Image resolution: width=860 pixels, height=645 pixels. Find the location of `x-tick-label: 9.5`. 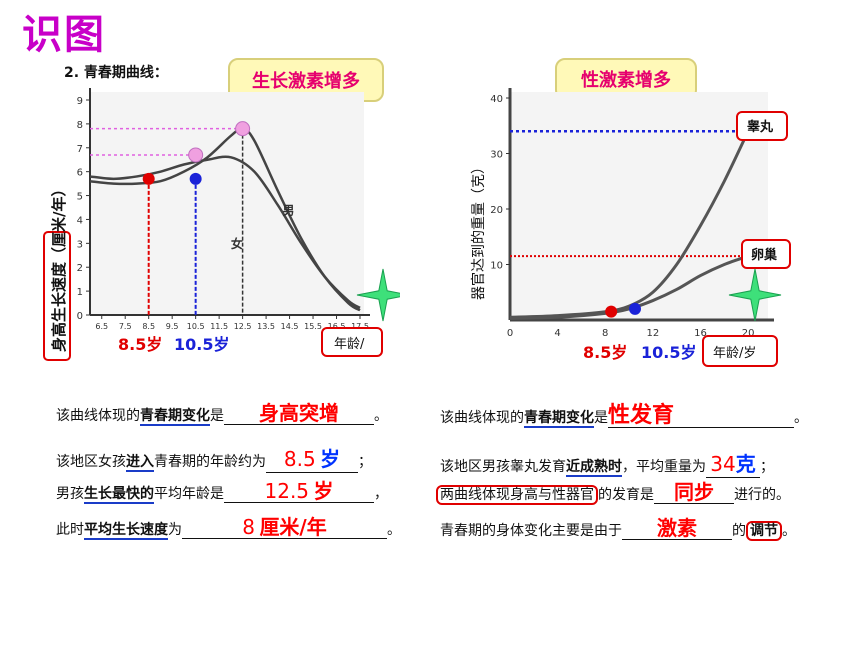

x-tick-label: 9.5 is located at coordinates (172, 326).